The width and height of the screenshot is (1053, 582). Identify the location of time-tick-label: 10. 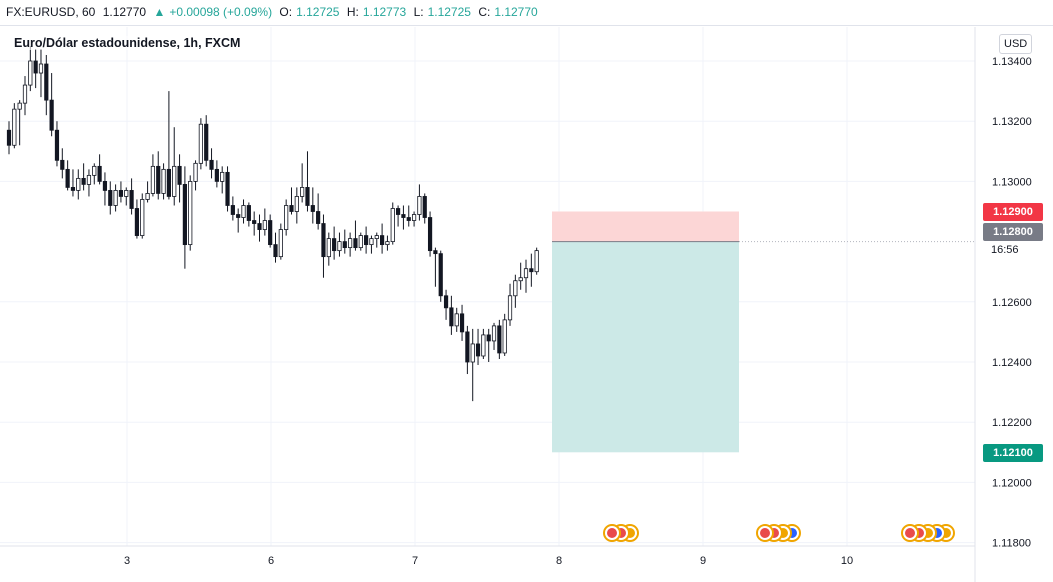
(847, 561).